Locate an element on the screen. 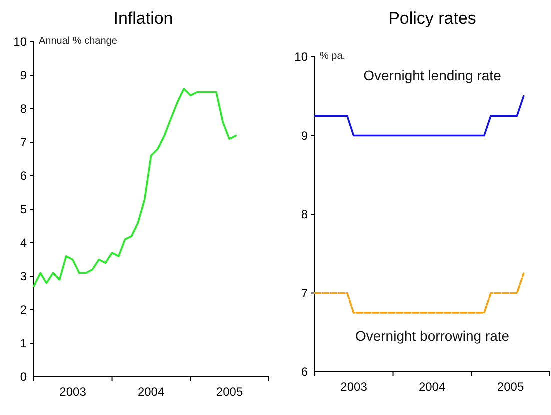  y-tick-label: 2 is located at coordinates (24, 310).